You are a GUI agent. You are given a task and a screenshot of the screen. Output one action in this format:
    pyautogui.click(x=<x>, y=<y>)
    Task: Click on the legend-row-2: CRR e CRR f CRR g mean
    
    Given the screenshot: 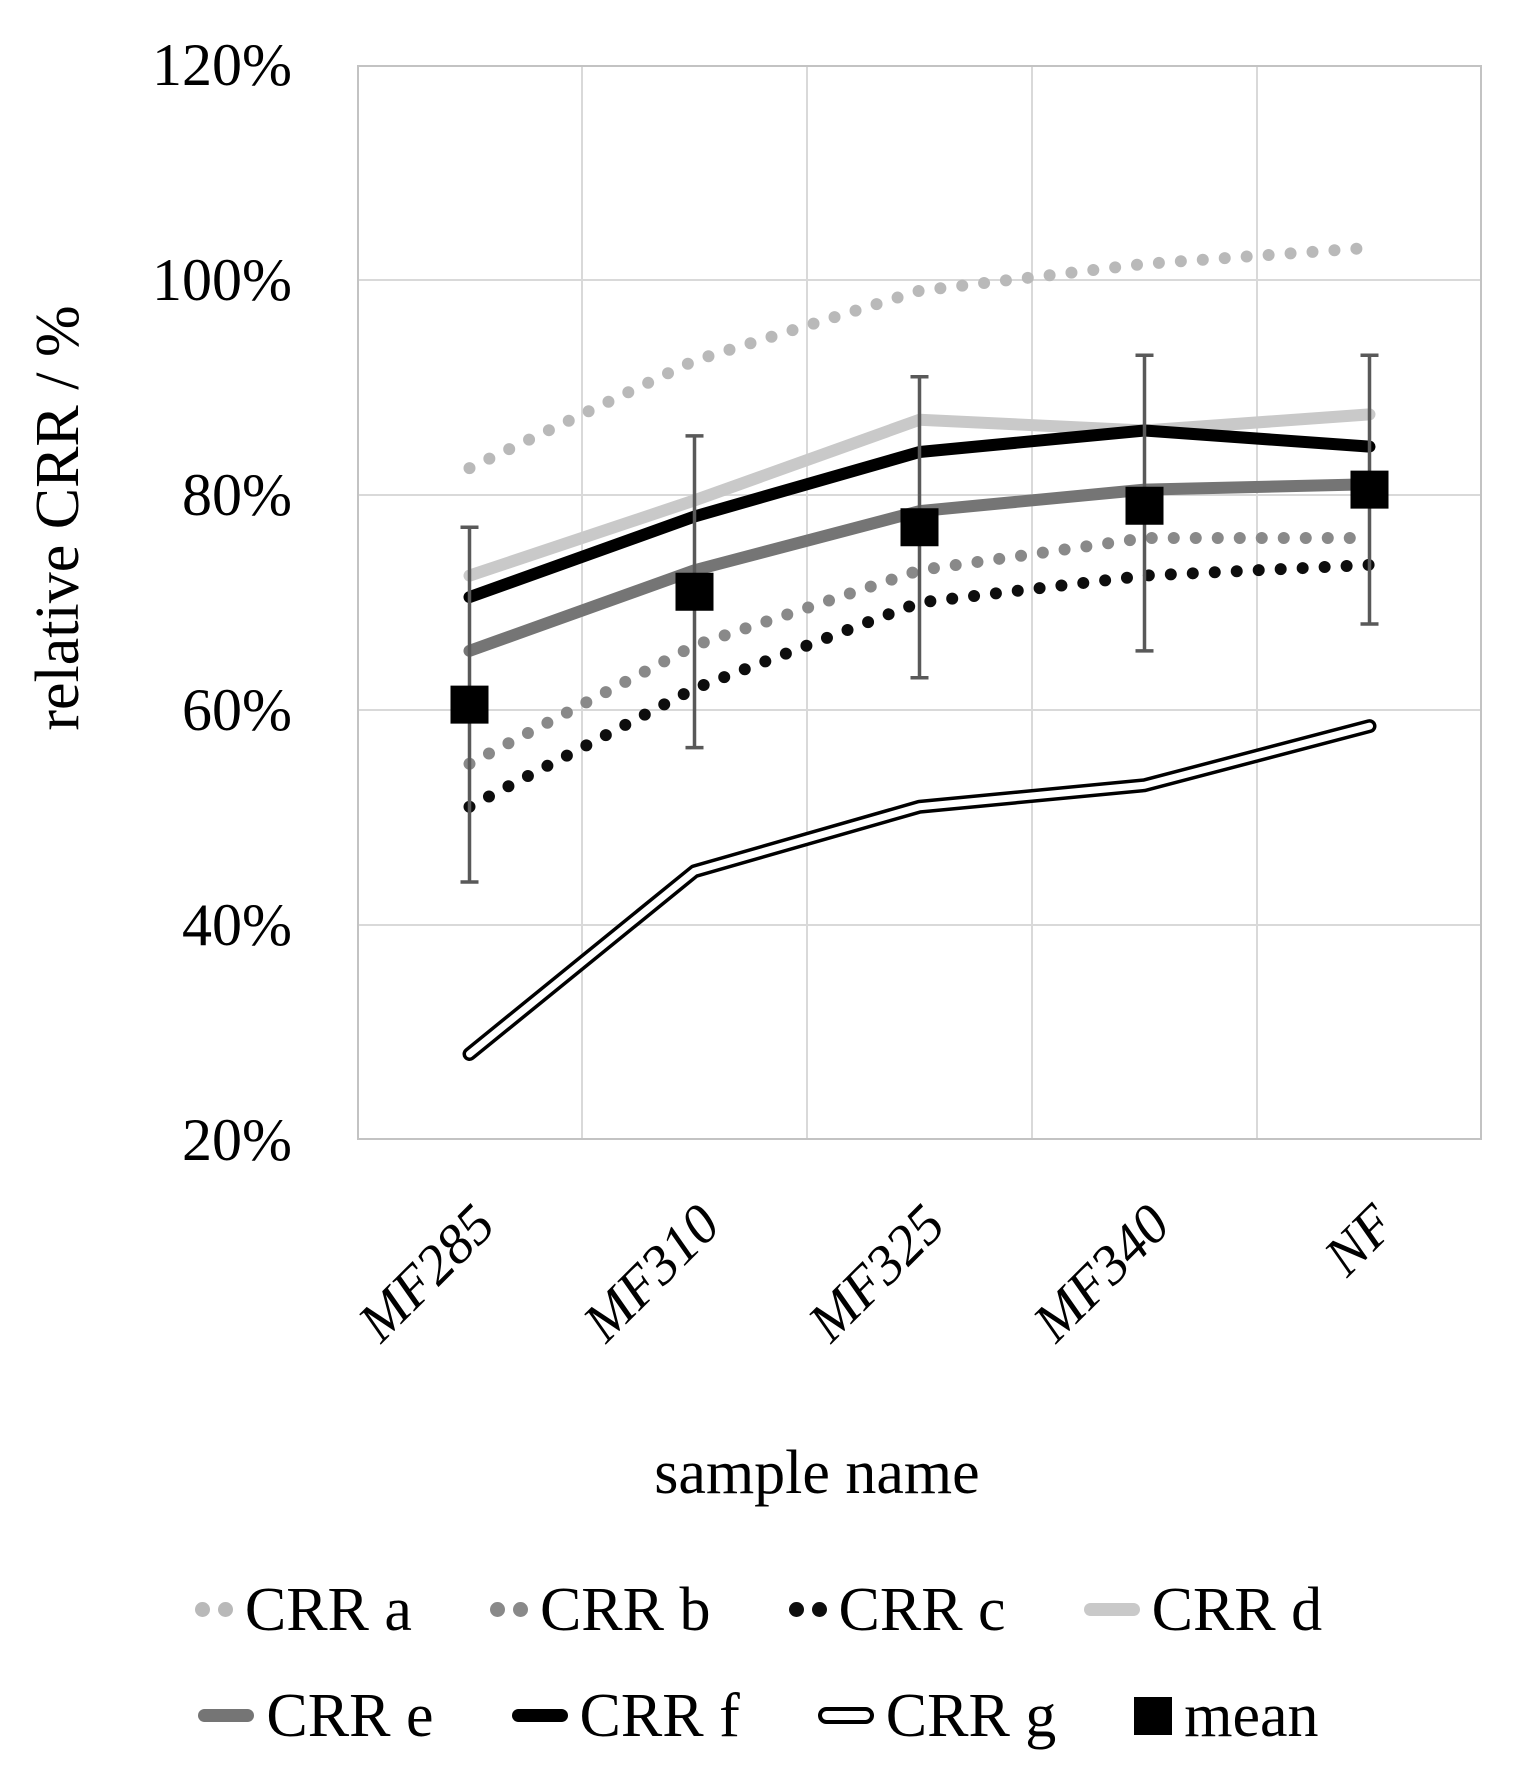 What is the action you would take?
    pyautogui.click(x=758, y=1715)
    